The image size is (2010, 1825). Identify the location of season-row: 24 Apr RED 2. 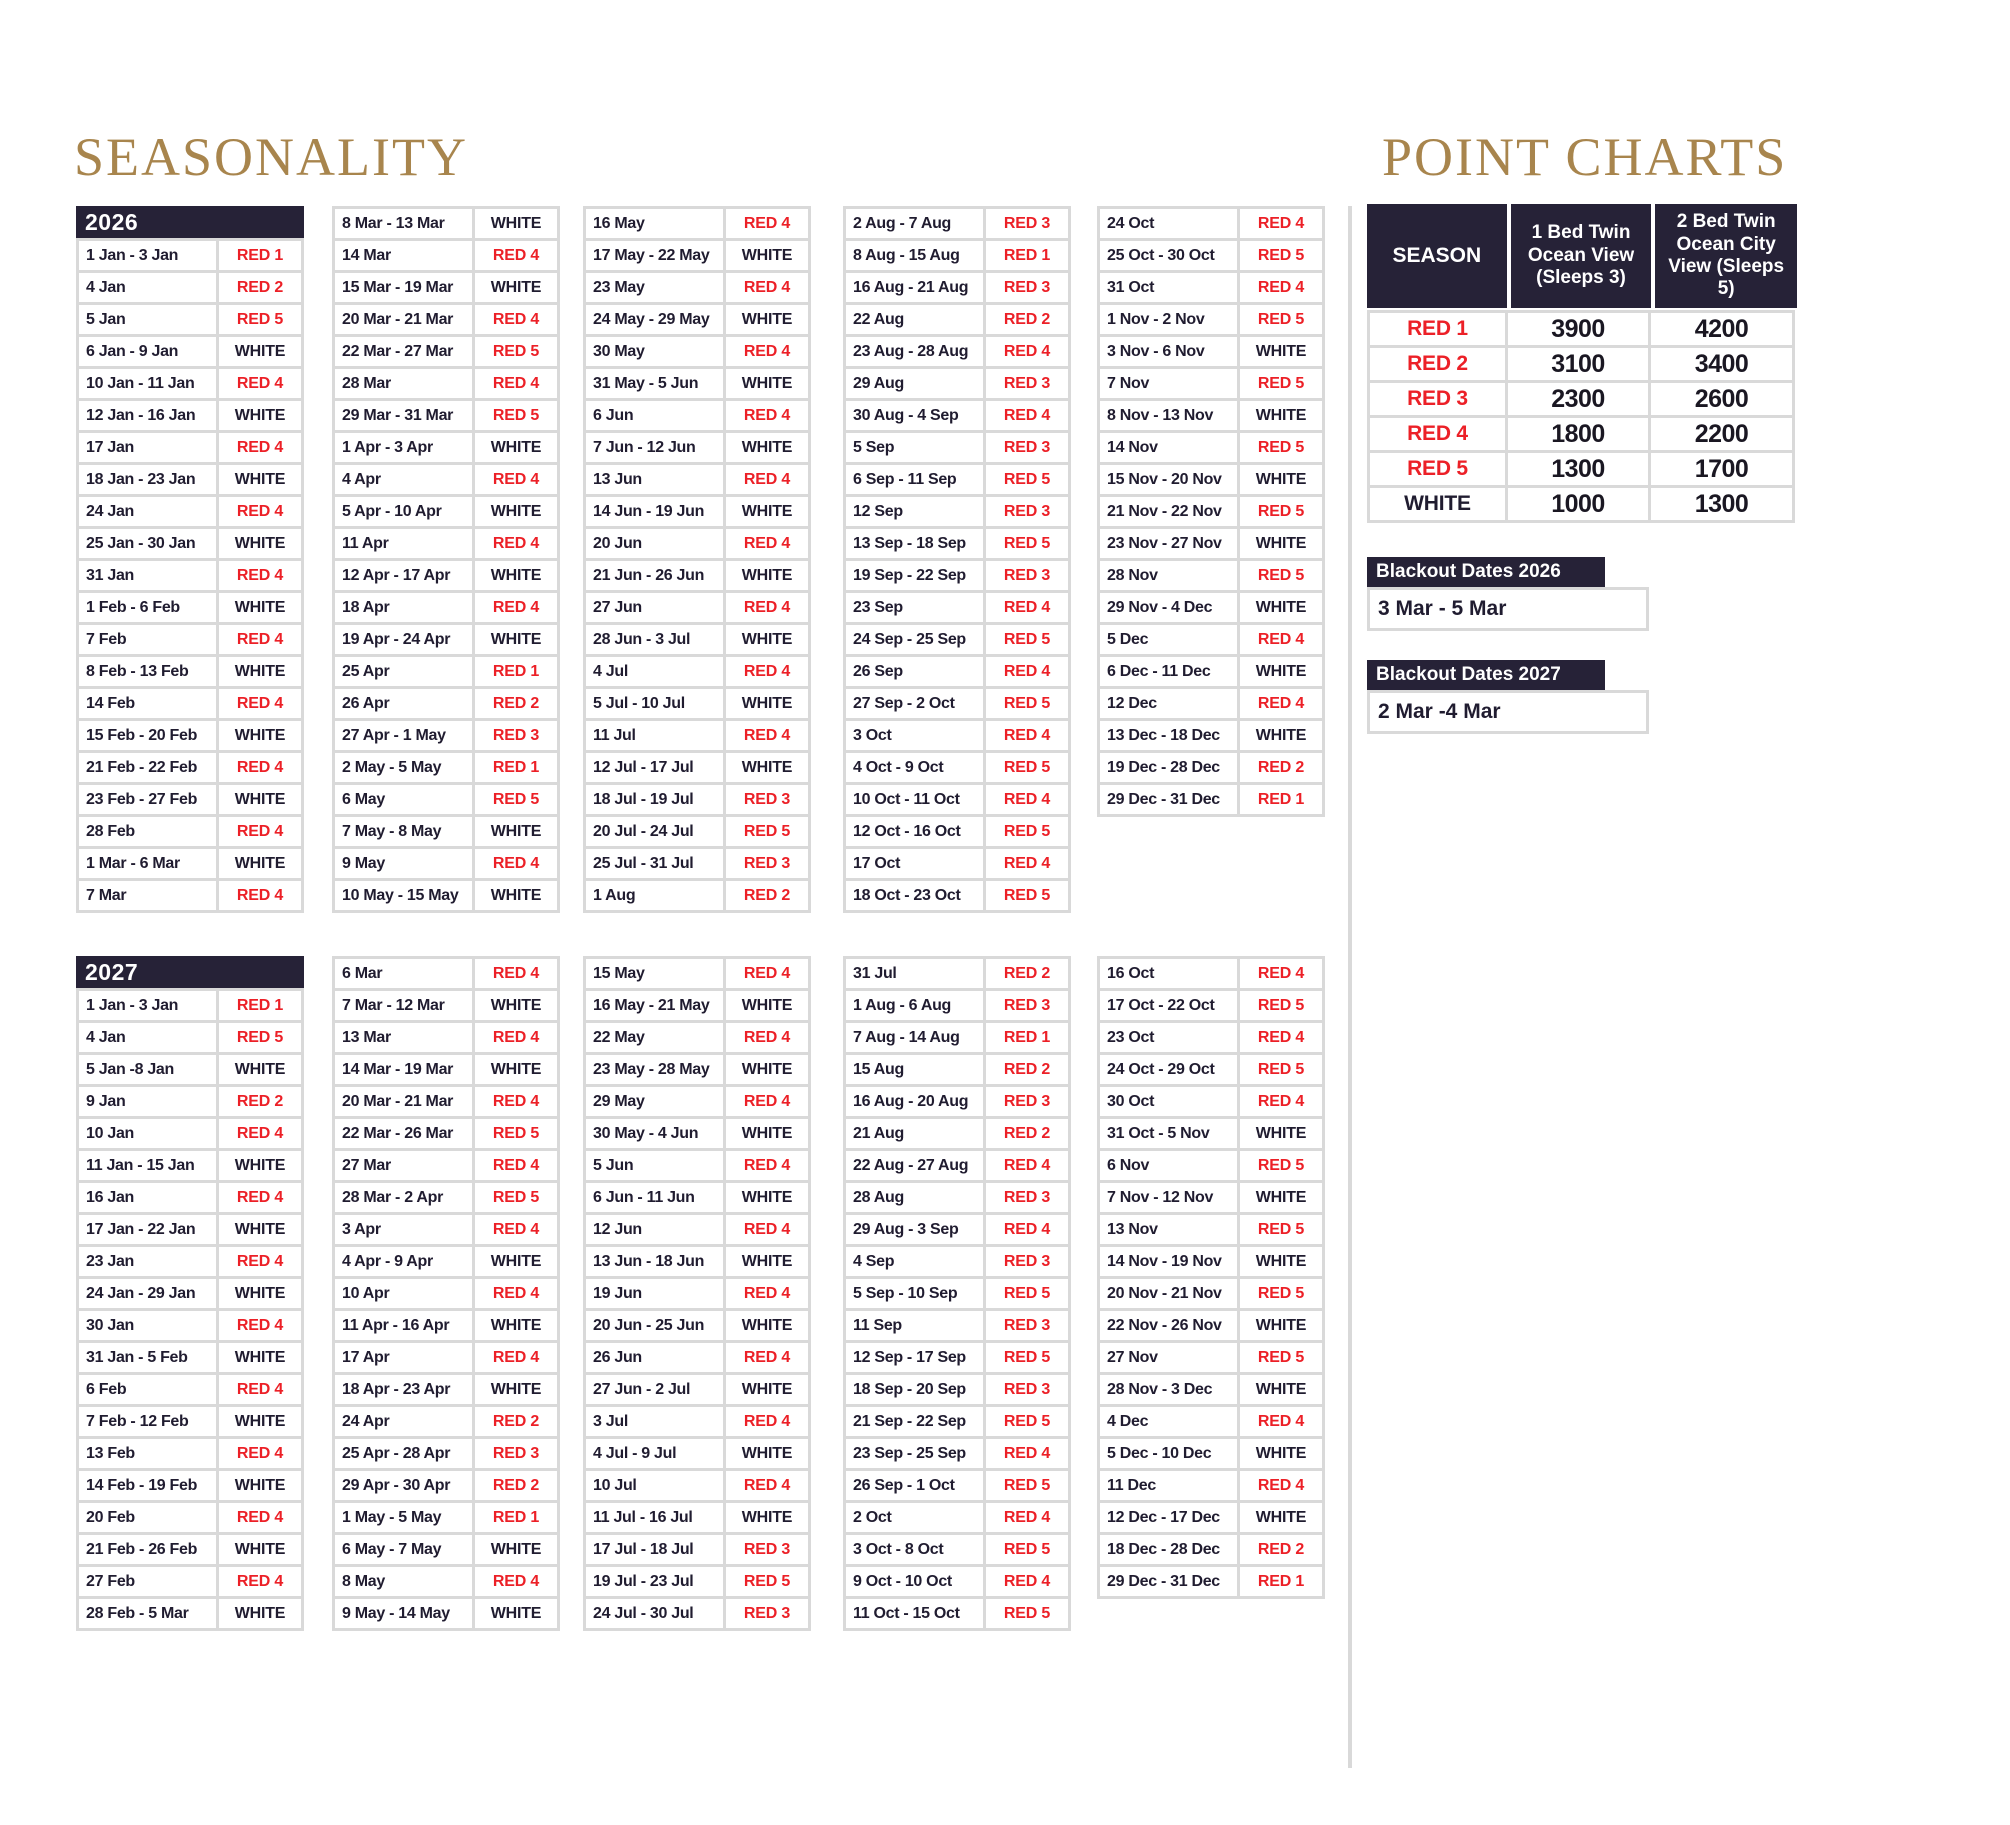
(446, 1421).